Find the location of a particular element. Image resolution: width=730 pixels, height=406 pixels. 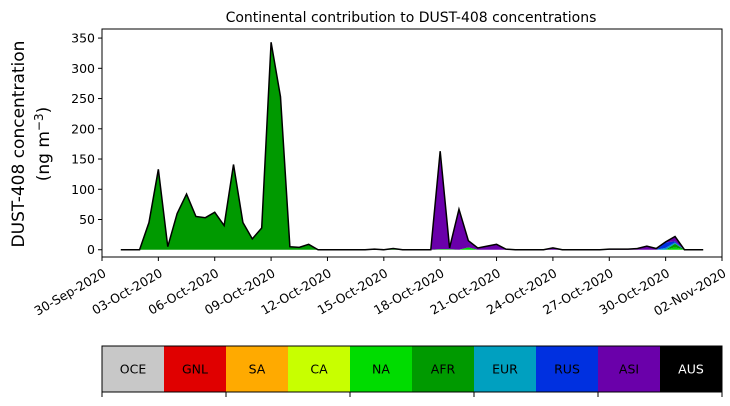

legend-label-rus: RUS is located at coordinates (567, 369).